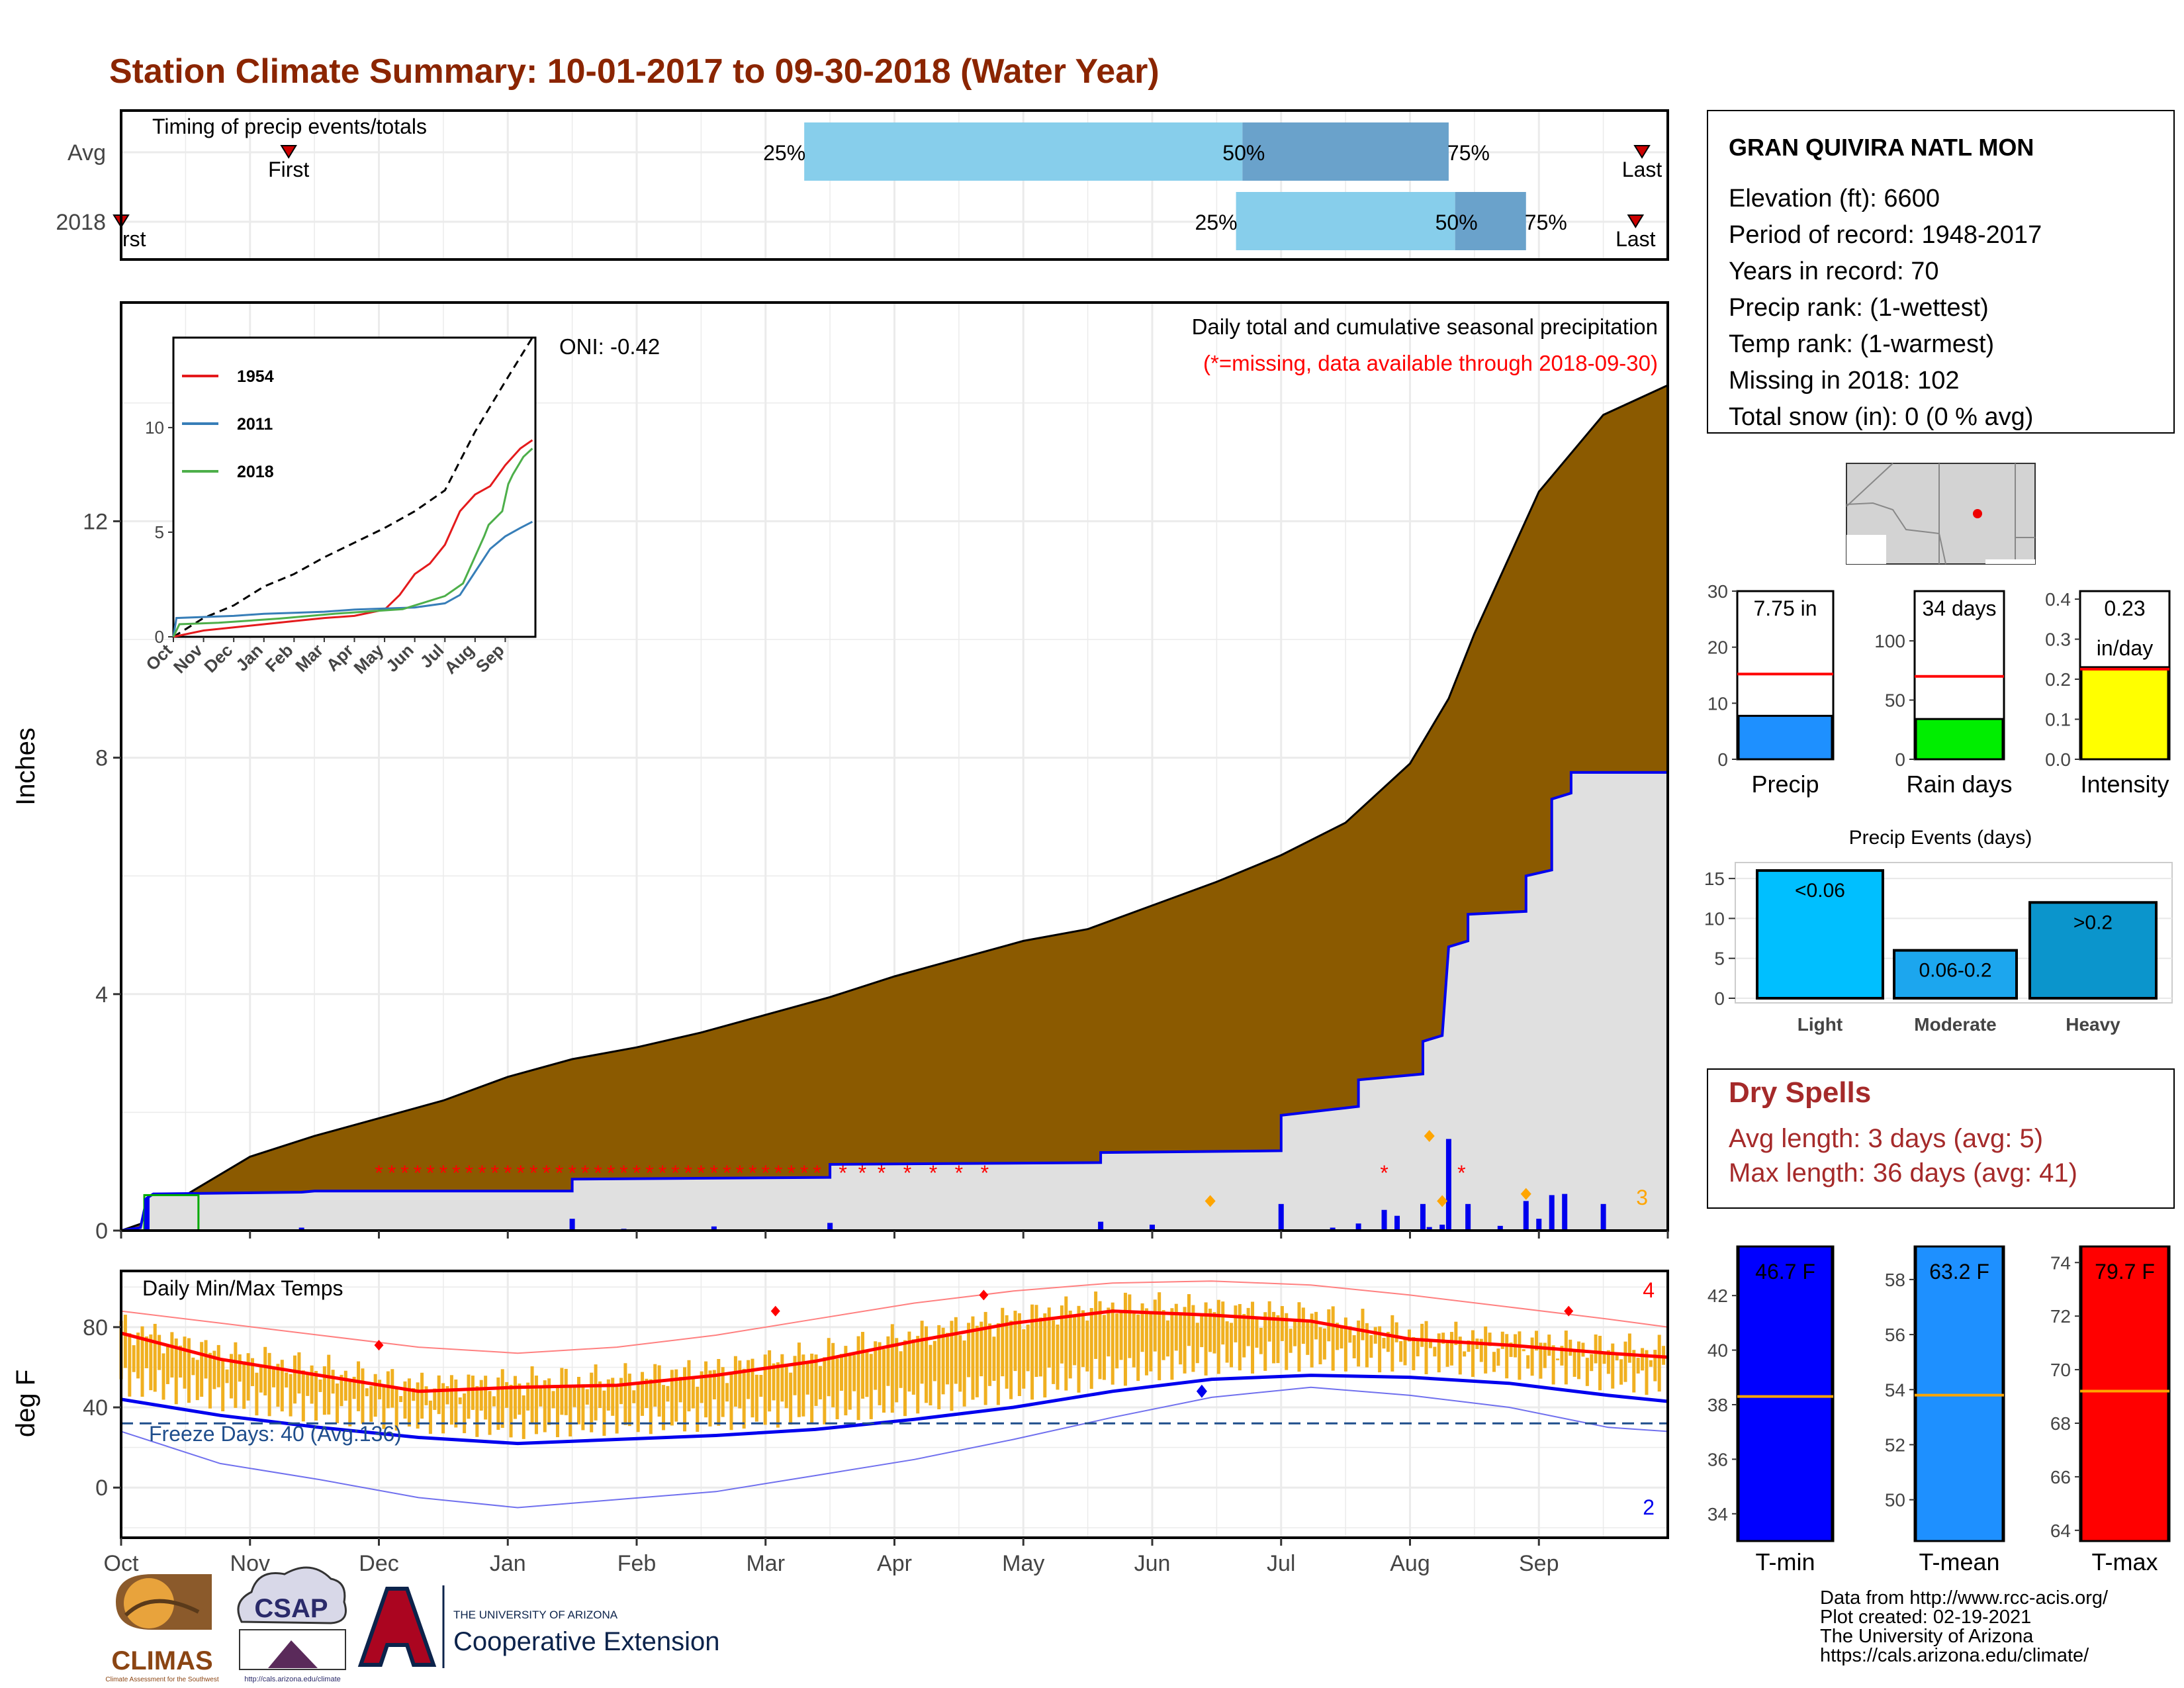 This screenshot has width=2184, height=1688. What do you see at coordinates (288, 152) in the screenshot?
I see `timing-avg-first-marker` at bounding box center [288, 152].